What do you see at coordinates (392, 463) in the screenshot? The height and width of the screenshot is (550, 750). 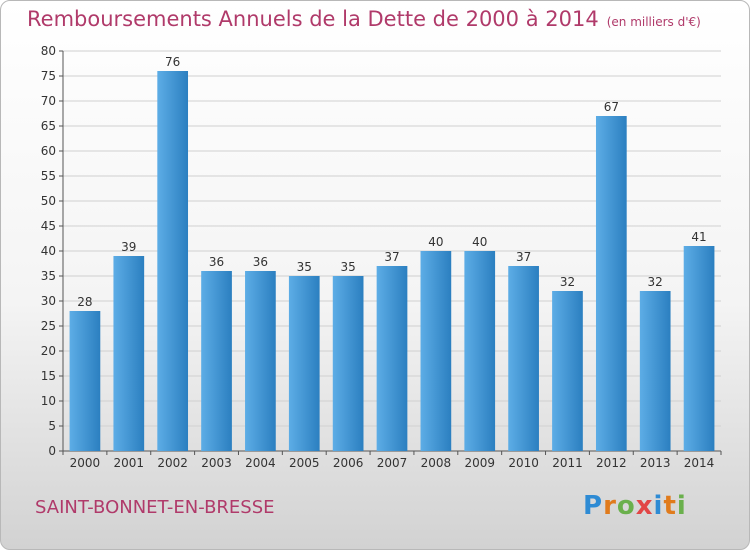 I see `x-tick-label: 2007` at bounding box center [392, 463].